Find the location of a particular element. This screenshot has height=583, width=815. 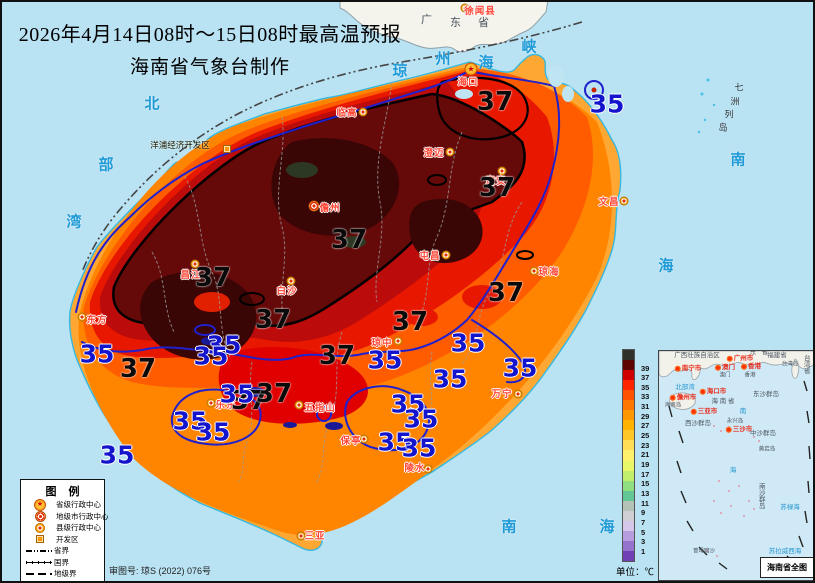

inset-label: 广州市 is located at coordinates (740, 358).